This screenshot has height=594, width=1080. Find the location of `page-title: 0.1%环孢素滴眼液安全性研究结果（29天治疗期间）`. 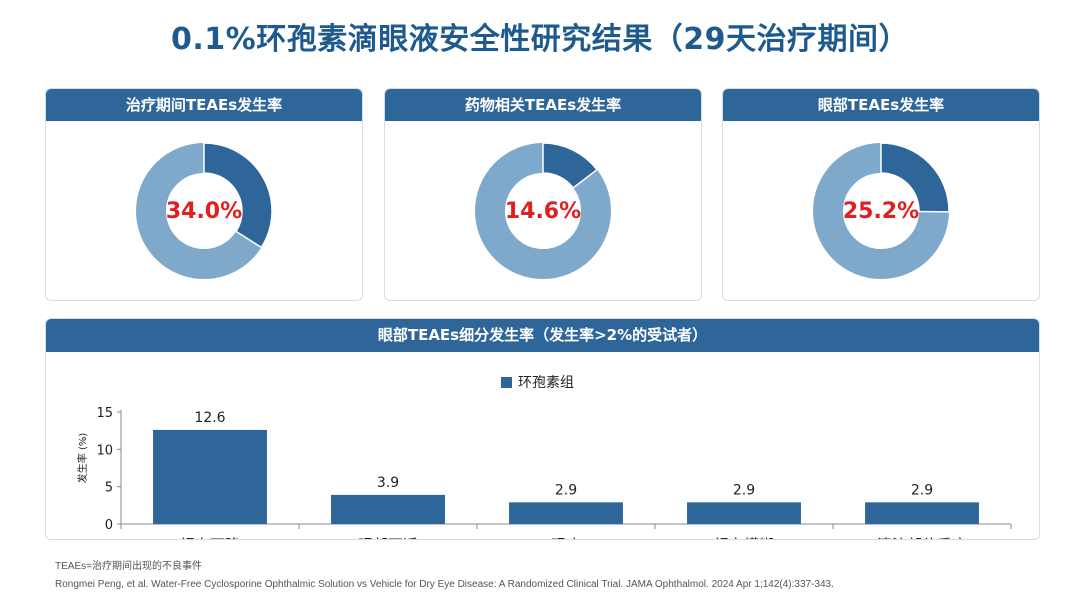

page-title: 0.1%环孢素滴眼液安全性研究结果（29天治疗期间） is located at coordinates (540, 39).